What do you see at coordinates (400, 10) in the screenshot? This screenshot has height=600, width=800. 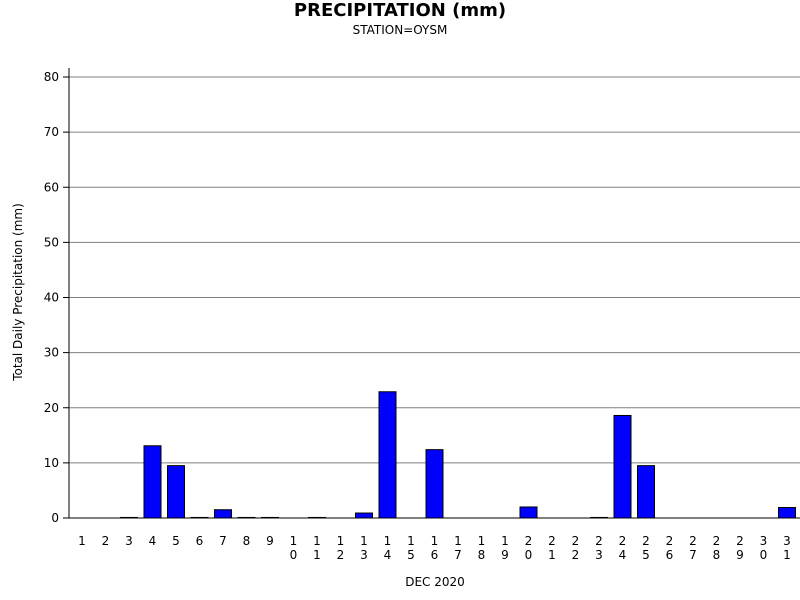 I see `chart-title: PRECIPITATION (mm)` at bounding box center [400, 10].